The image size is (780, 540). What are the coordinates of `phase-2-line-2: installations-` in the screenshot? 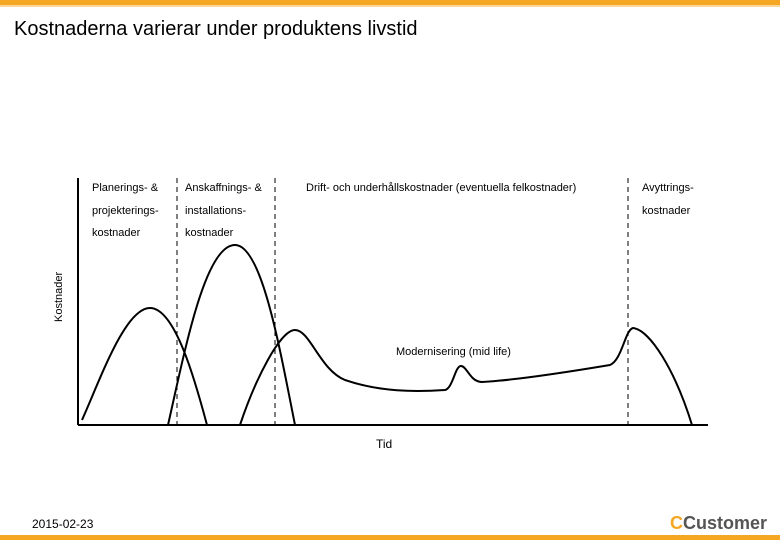 It's located at (216, 211).